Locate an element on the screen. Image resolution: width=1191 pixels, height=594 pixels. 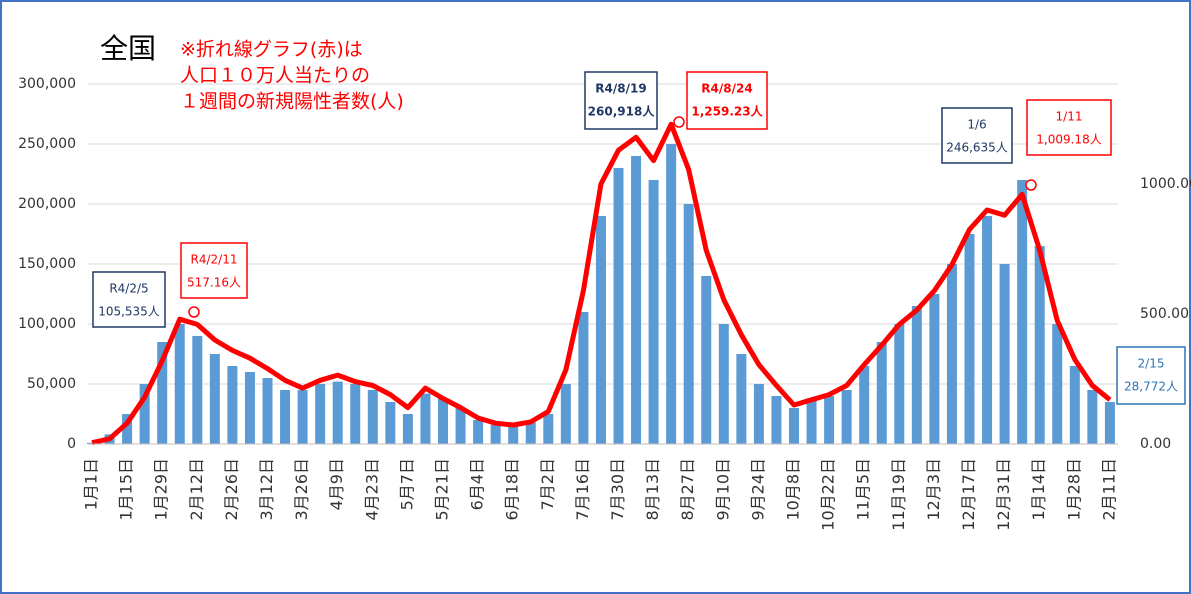
x-tick-label: 1月1日 is located at coordinates (91, 484).